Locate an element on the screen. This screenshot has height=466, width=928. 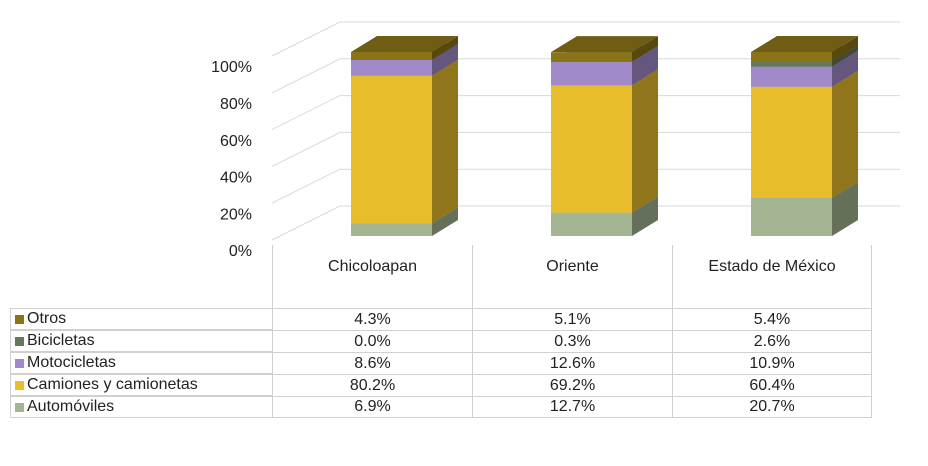
y-tick-label: 80% is located at coordinates (236, 104).